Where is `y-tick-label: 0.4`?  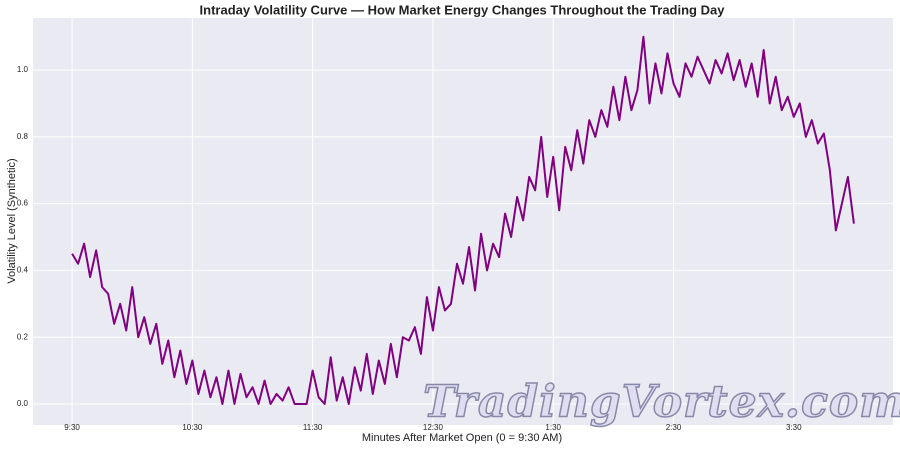
y-tick-label: 0.4 is located at coordinates (23, 270).